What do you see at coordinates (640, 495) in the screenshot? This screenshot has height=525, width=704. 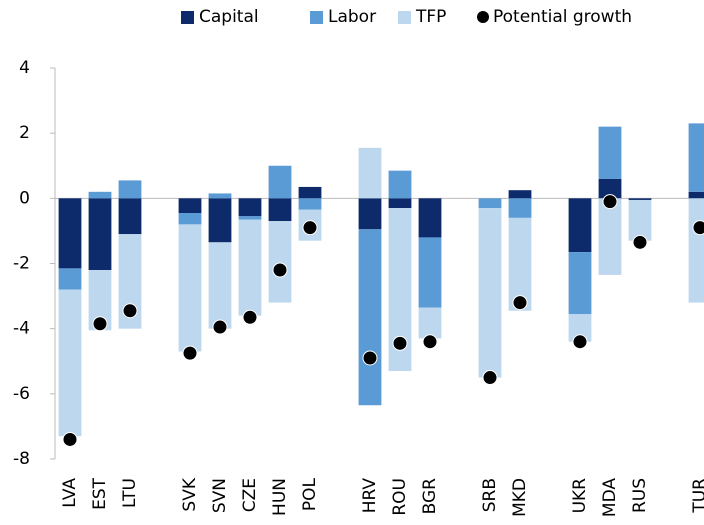 I see `x-tick-label: RUS` at bounding box center [640, 495].